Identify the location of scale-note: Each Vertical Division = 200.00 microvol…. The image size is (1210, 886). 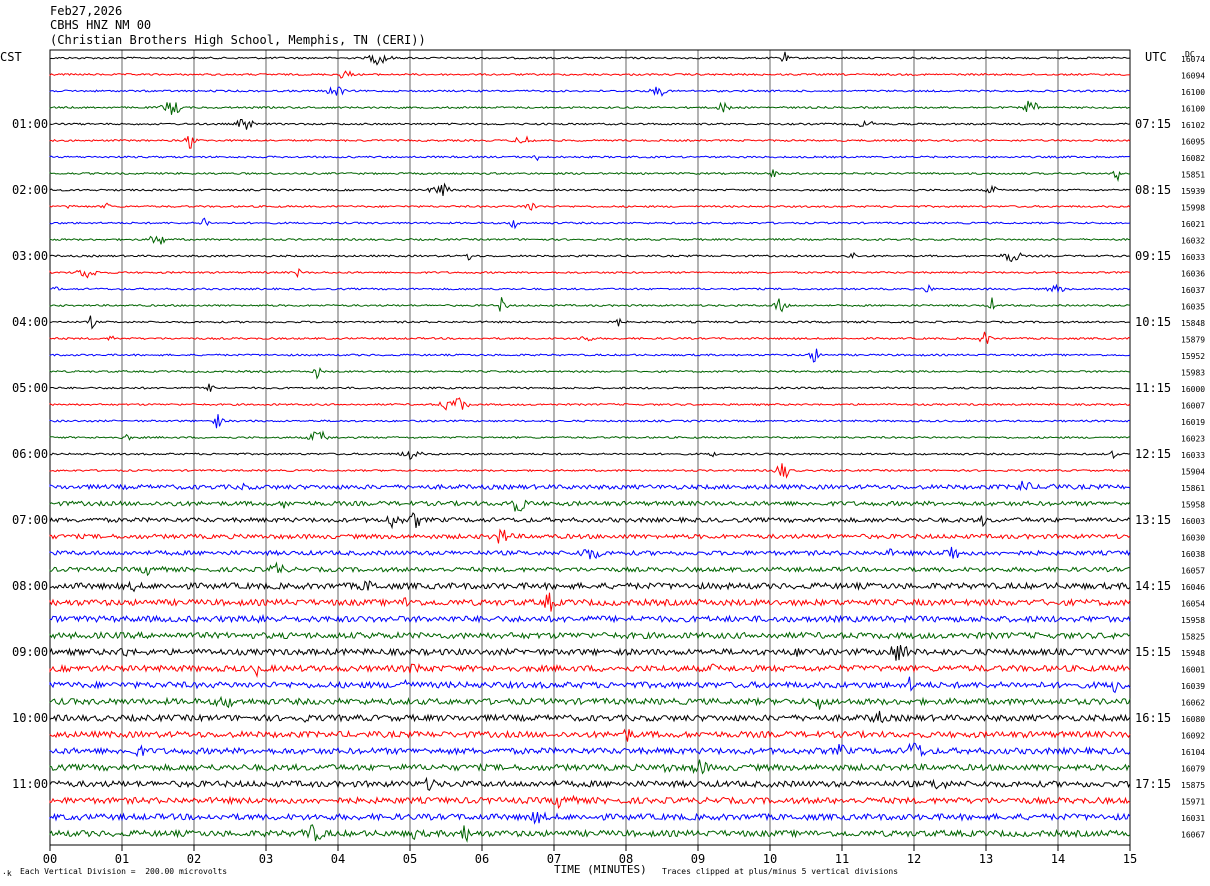
(124, 871).